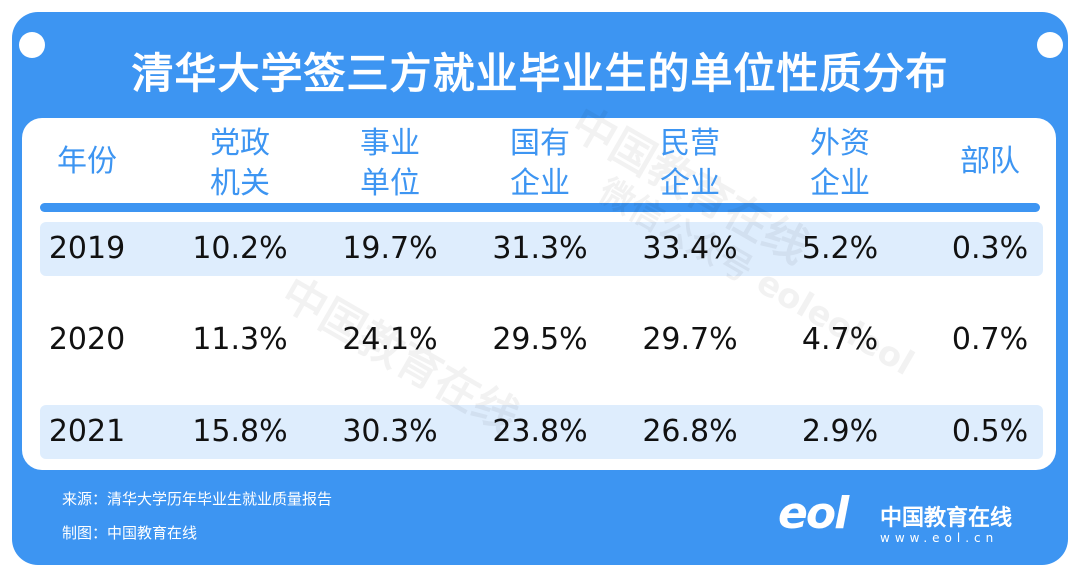  What do you see at coordinates (939, 538) in the screenshot?
I see `logo-url: www.eol.cn` at bounding box center [939, 538].